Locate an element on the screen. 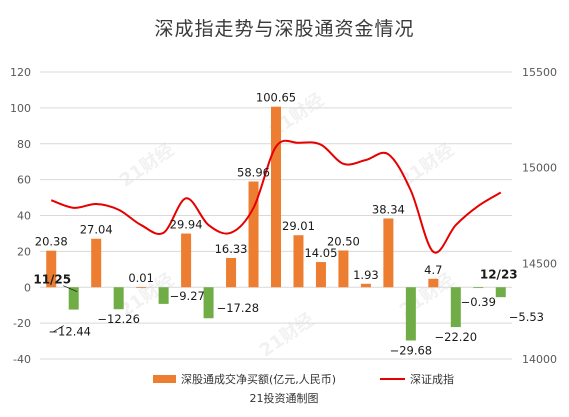 This screenshot has height=417, width=569. date-label: 11/25 is located at coordinates (52, 280).